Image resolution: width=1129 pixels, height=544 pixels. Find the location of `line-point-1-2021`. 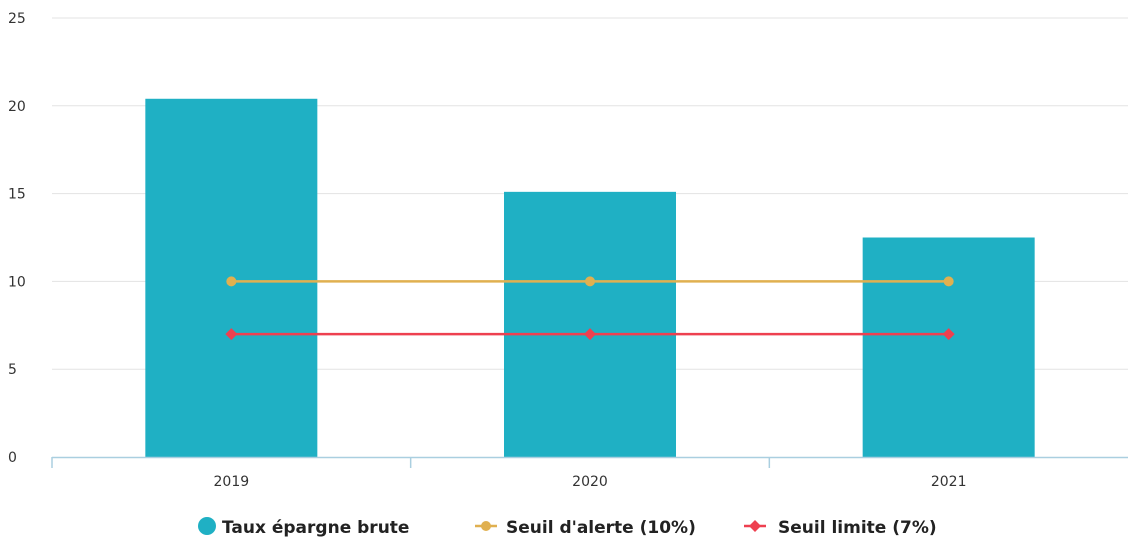

line-point-1-2021 is located at coordinates (948, 334).